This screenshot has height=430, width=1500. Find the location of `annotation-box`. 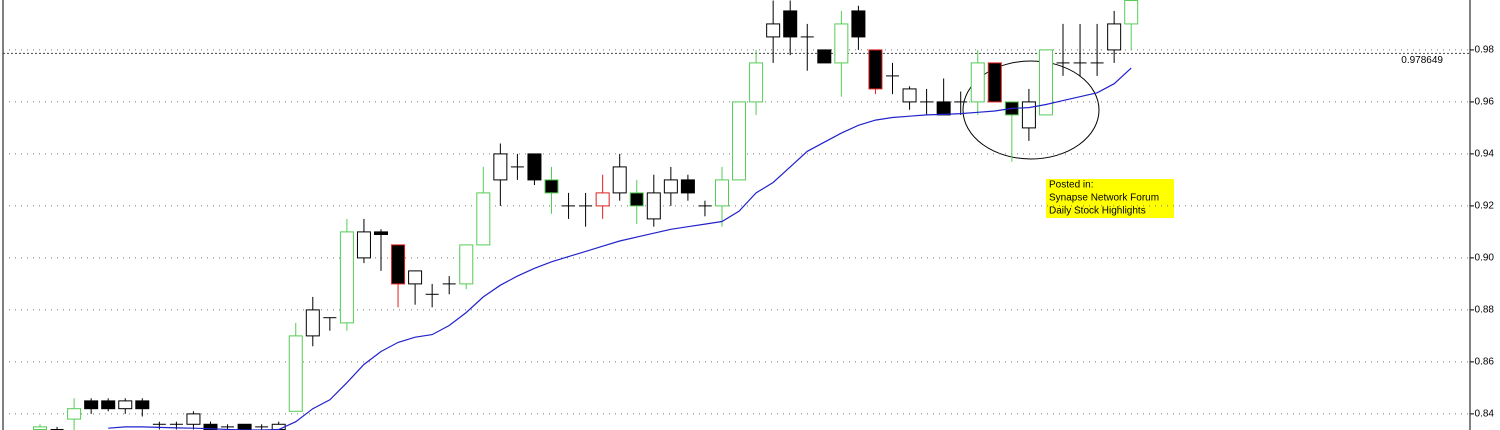

annotation-box is located at coordinates (1110, 198).